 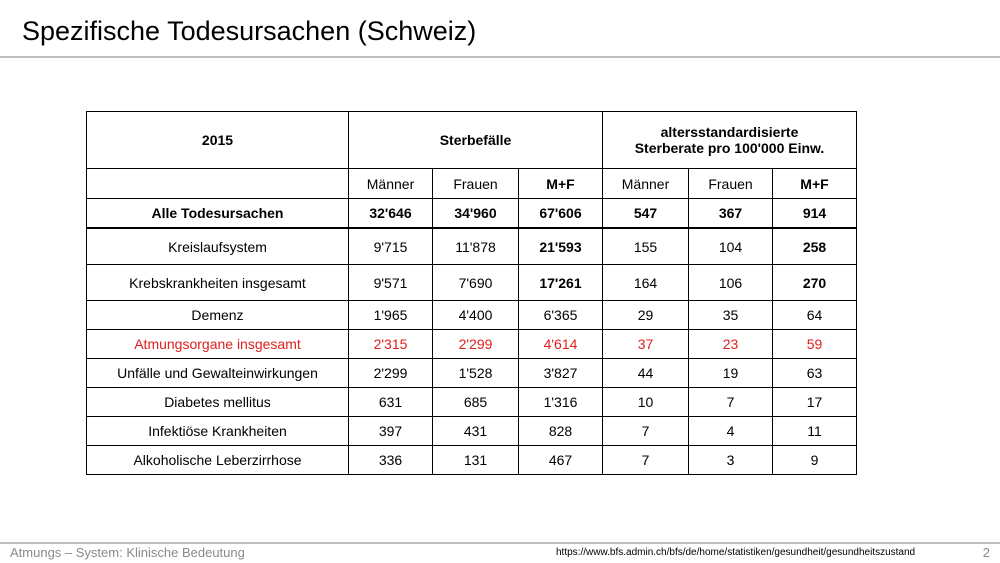 I want to click on cell: 11'878, so click(x=475, y=246).